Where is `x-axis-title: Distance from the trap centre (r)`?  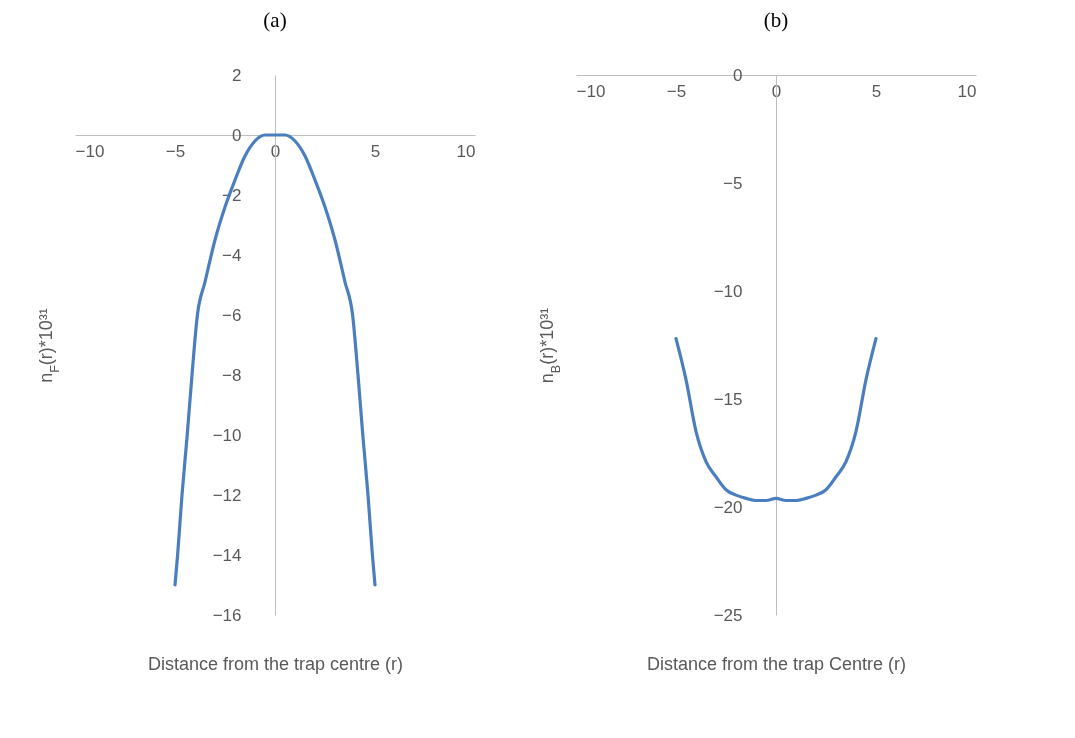 x-axis-title: Distance from the trap centre (r) is located at coordinates (275, 663).